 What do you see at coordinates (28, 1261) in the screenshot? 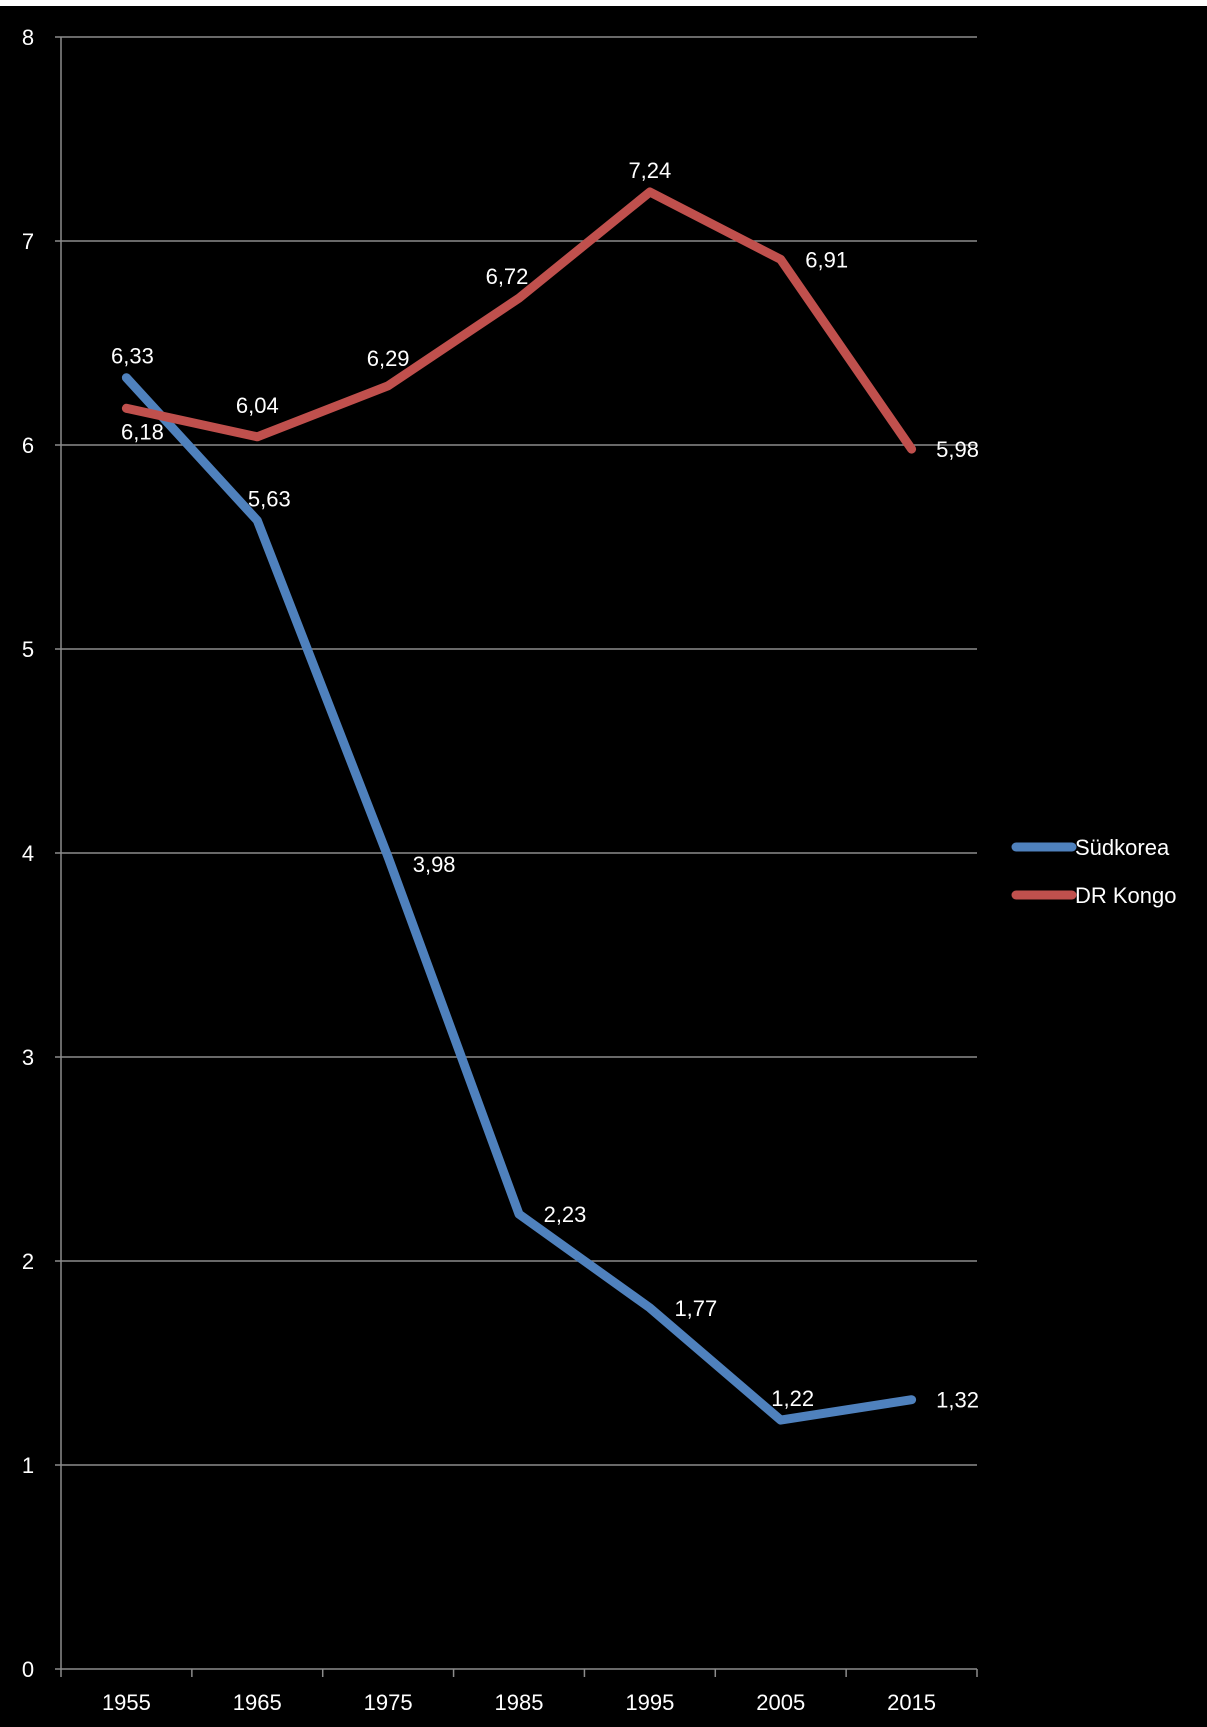
I see `y-tick-label: 2` at bounding box center [28, 1261].